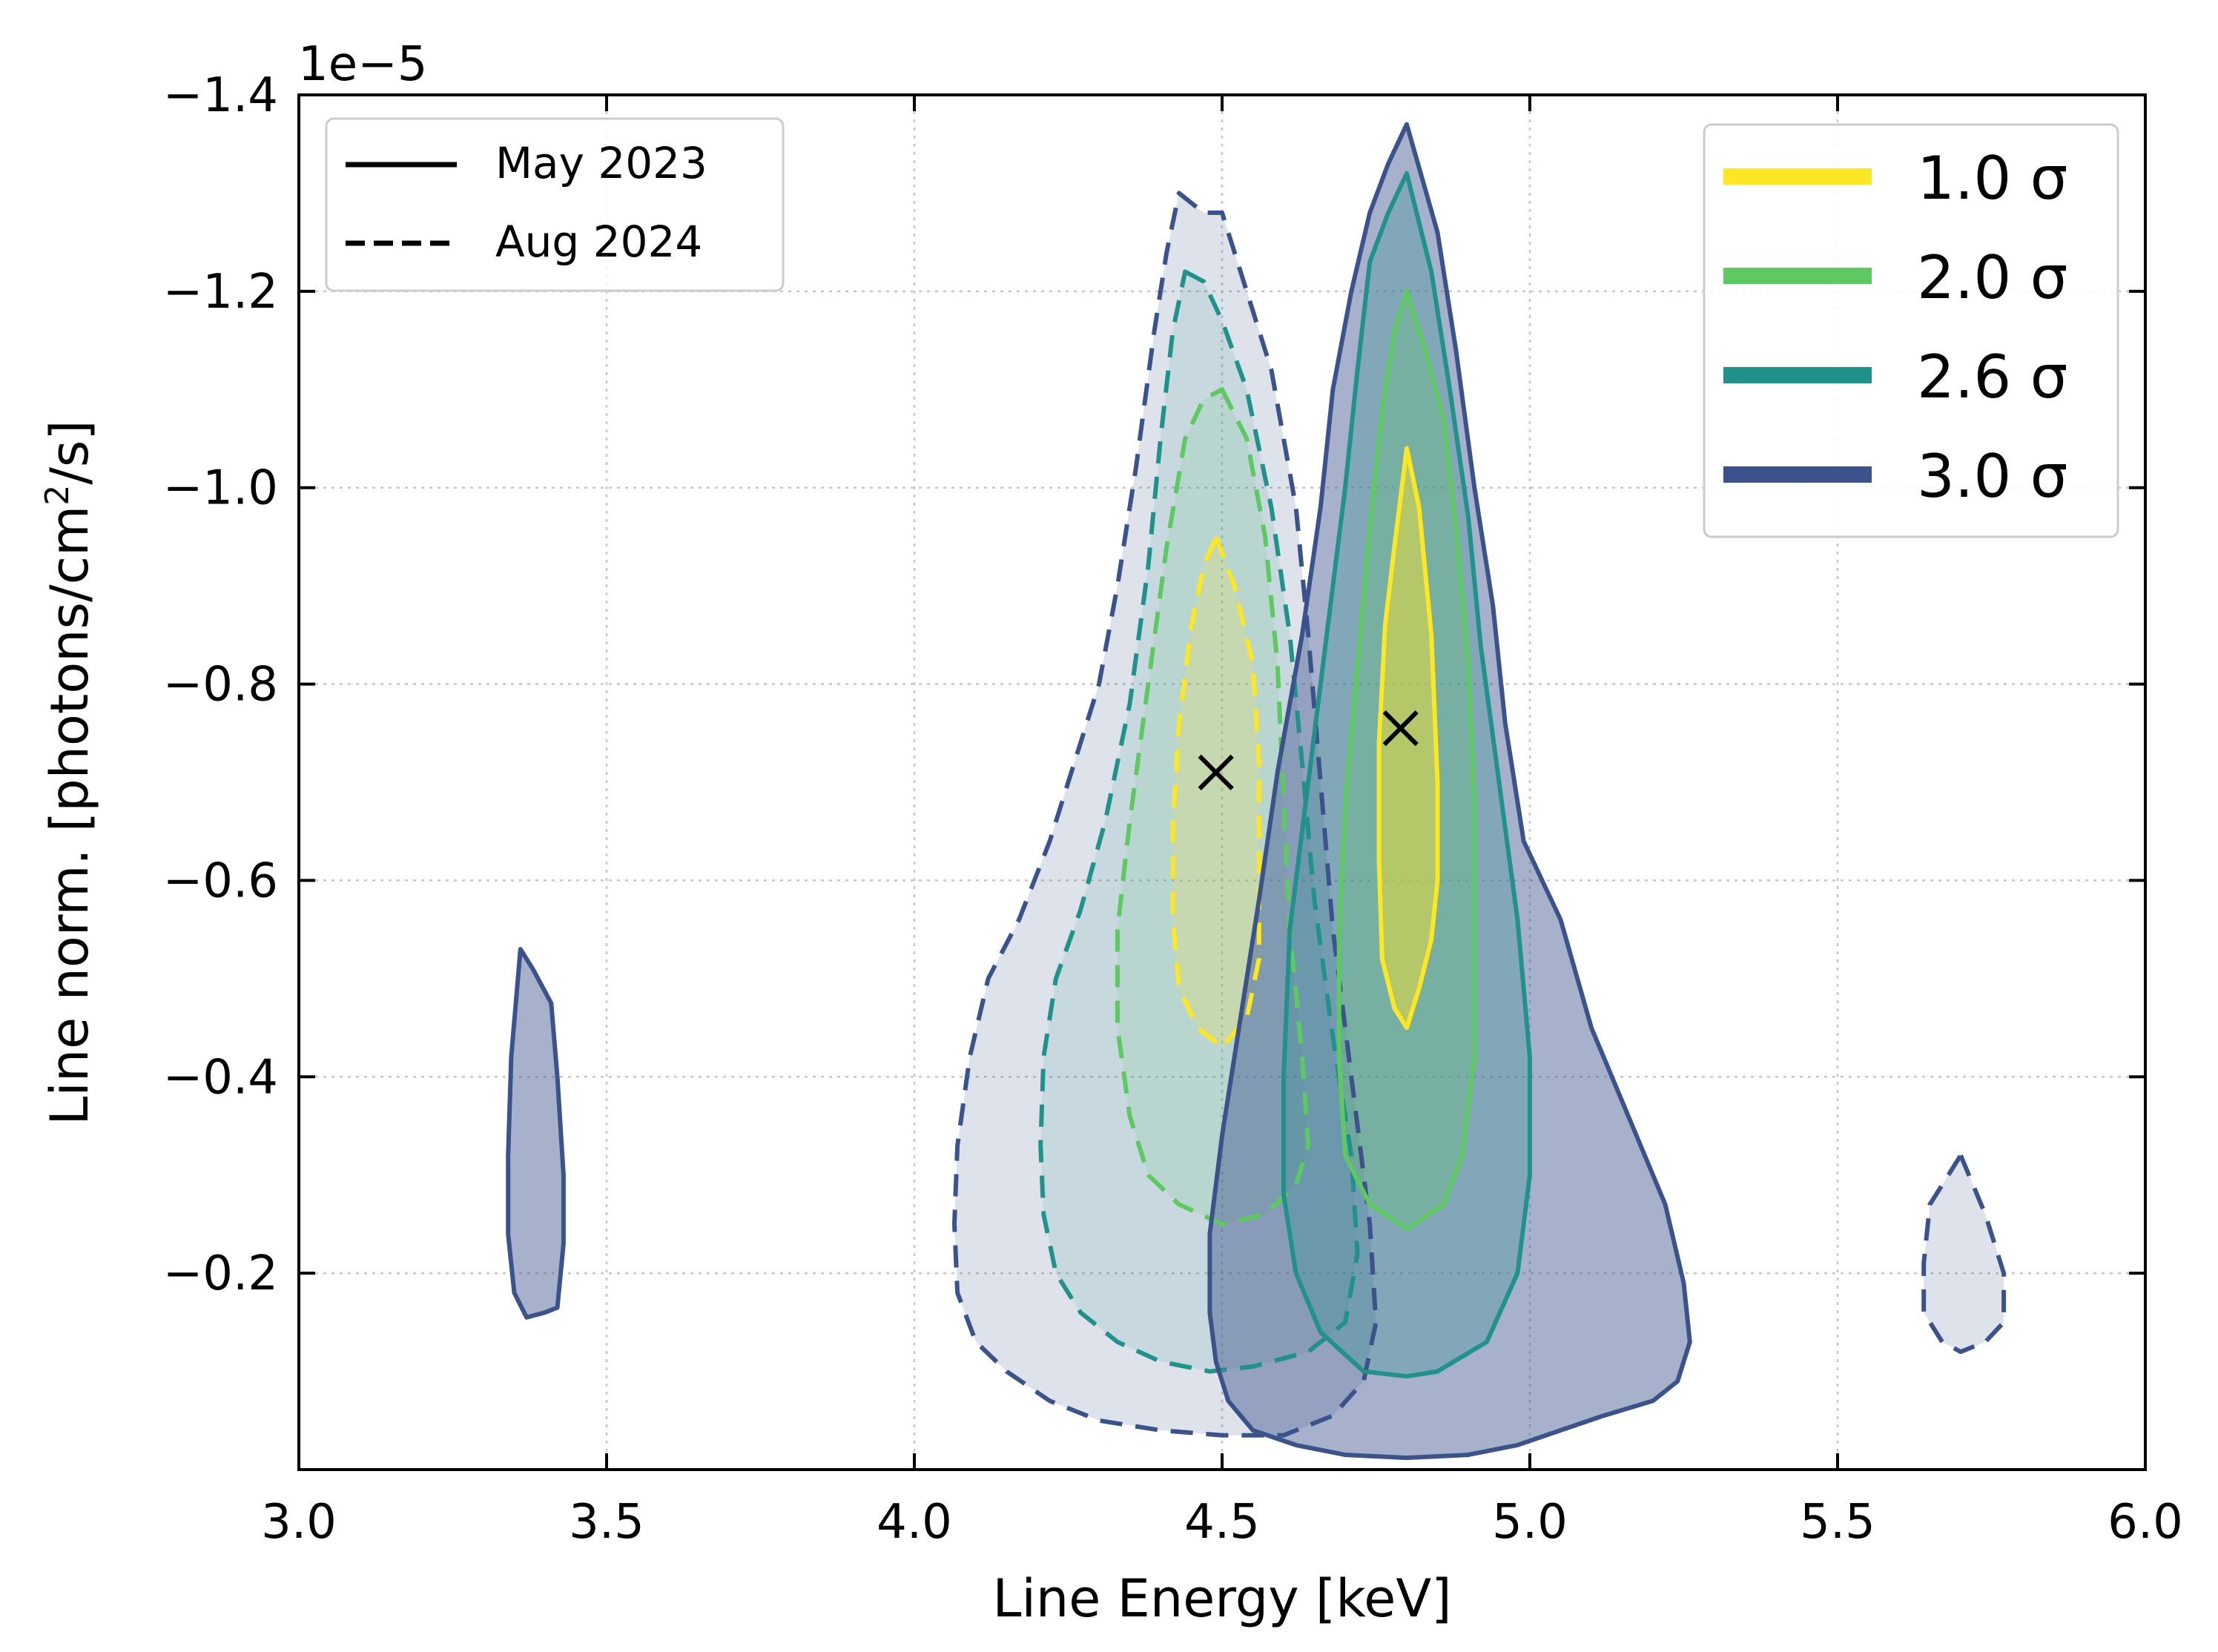 This screenshot has width=2218, height=1652. What do you see at coordinates (1992, 378) in the screenshot?
I see `legend-level-label: 2.6 σ` at bounding box center [1992, 378].